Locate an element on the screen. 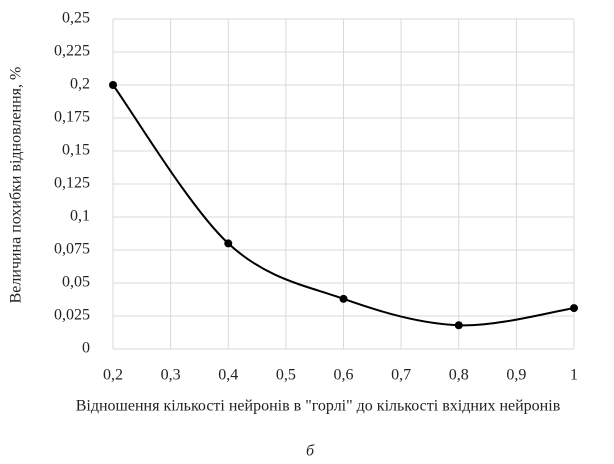 This screenshot has width=614, height=464. y-tick-label: 0,175 is located at coordinates (72, 117).